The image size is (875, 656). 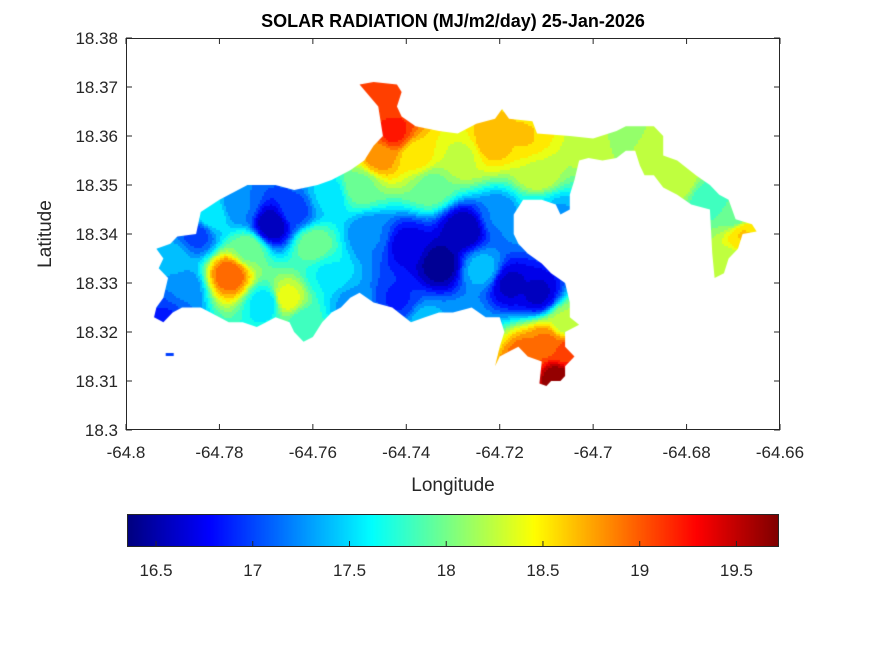 I want to click on chart-title: SOLAR RADIATION (MJ/m2/day) 25-Jan-2026, so click(x=453, y=21).